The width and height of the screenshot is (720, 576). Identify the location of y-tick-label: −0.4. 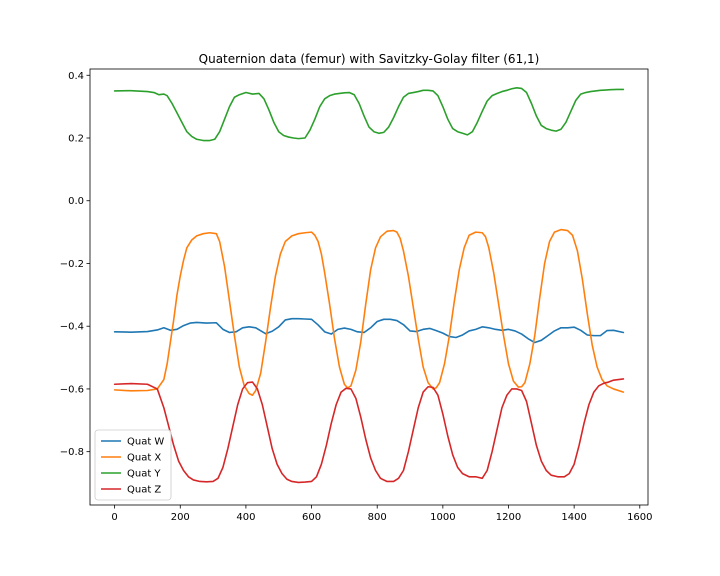
(72, 327).